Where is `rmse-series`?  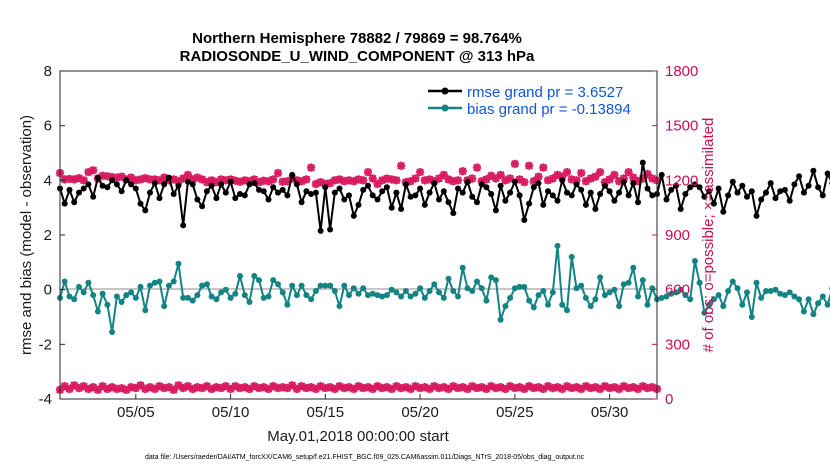
rmse-series is located at coordinates (443, 196).